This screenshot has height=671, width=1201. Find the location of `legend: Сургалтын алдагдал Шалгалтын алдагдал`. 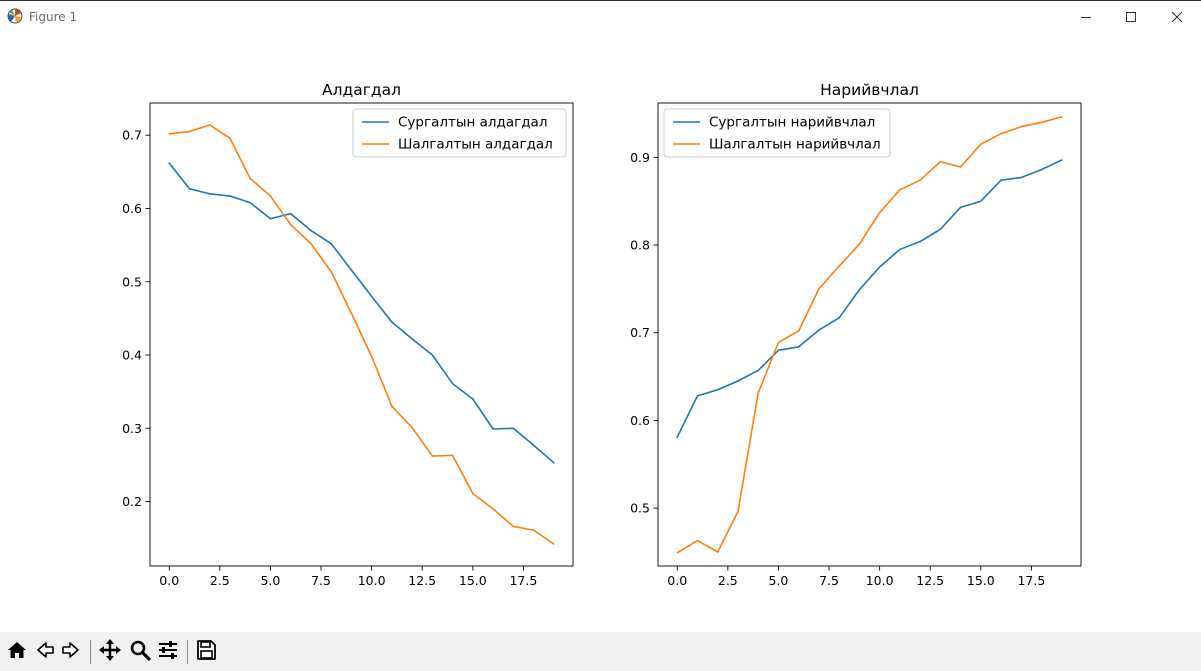

legend: Сургалтын алдагдал Шалгалтын алдагдал is located at coordinates (459, 133).